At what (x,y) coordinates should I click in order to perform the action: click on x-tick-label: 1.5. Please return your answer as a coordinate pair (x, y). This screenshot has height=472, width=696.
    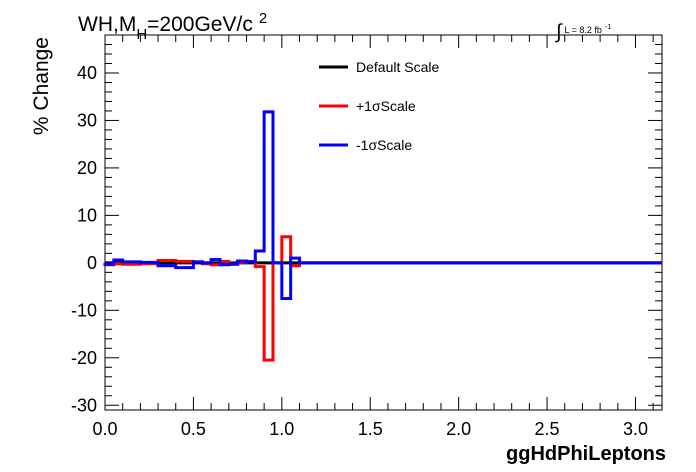
    Looking at the image, I should click on (370, 429).